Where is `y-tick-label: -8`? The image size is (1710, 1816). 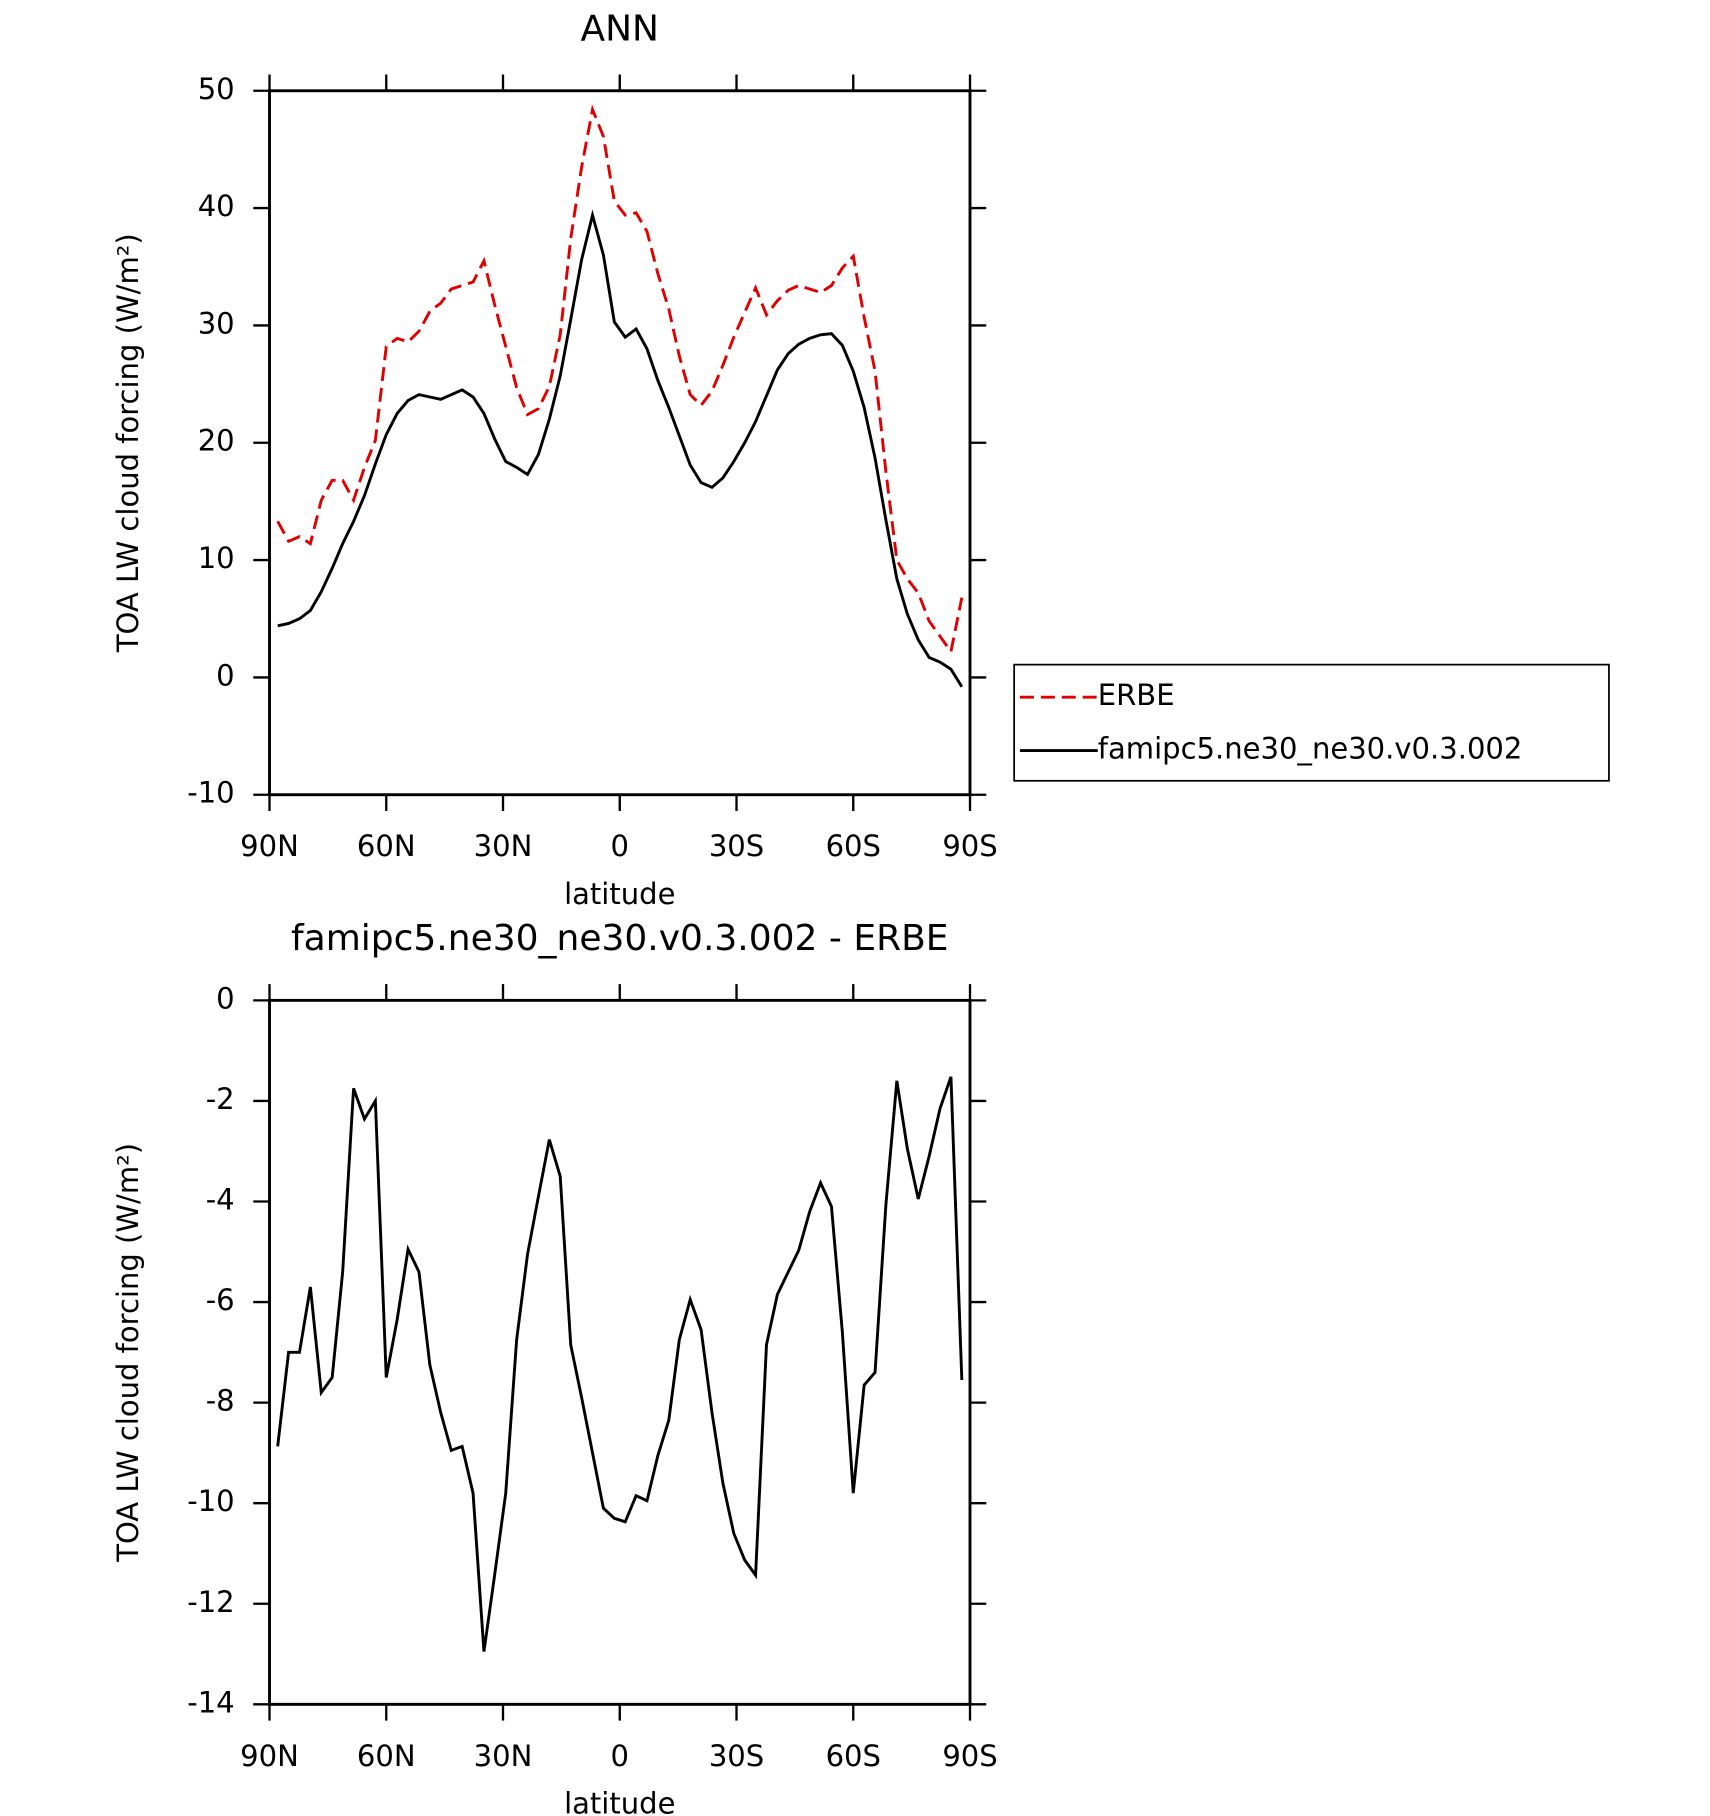
y-tick-label: -8 is located at coordinates (220, 1401).